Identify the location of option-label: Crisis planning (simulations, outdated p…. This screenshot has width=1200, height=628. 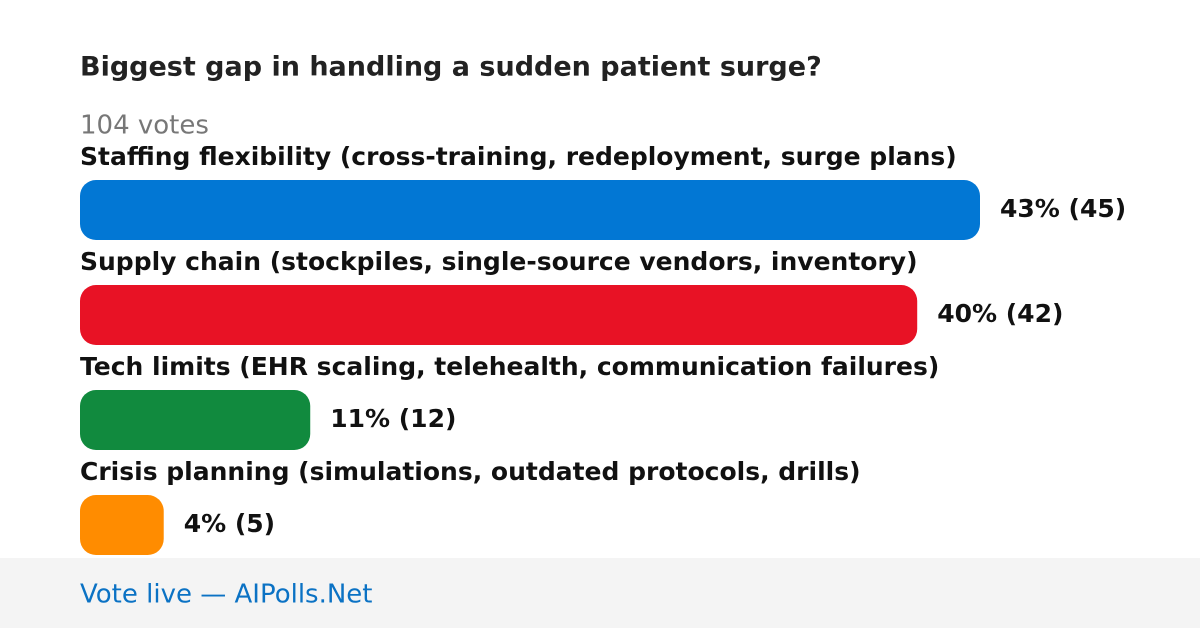
(470, 471).